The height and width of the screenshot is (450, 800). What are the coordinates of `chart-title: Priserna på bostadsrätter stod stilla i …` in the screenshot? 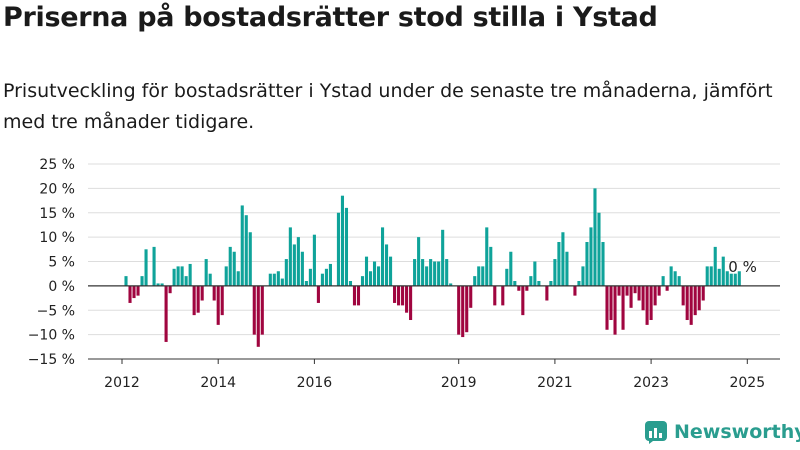 It's located at (330, 17).